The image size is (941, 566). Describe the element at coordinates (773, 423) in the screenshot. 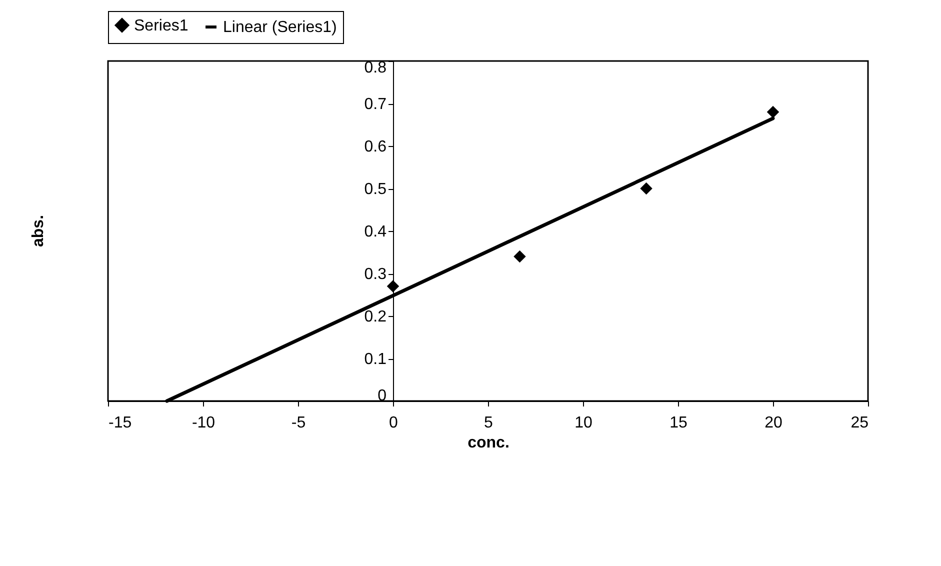

I see `x-tick-label: 20` at that location.